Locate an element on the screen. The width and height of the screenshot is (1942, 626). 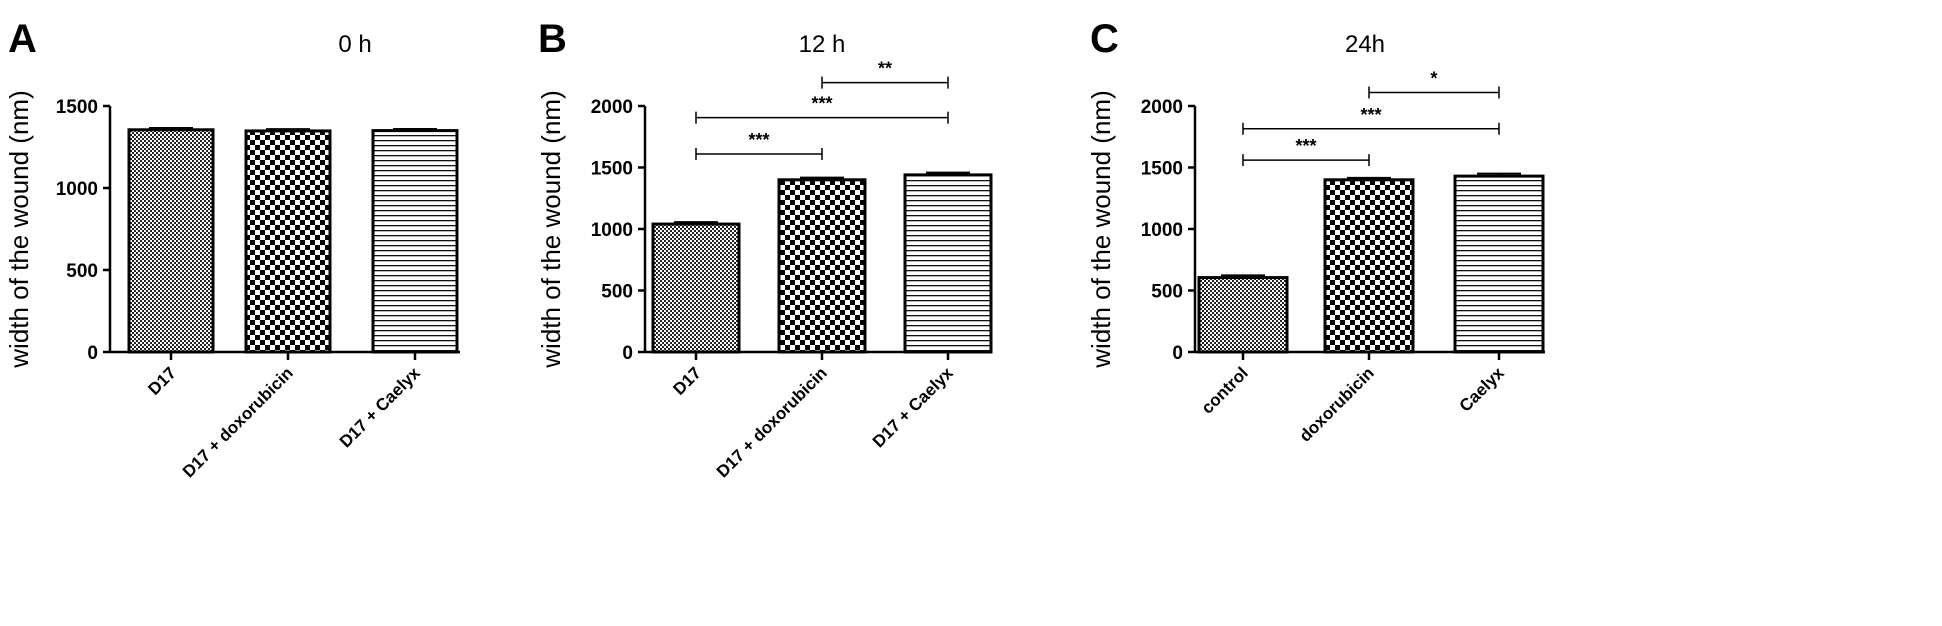
panel-letter: C is located at coordinates (1104, 39).